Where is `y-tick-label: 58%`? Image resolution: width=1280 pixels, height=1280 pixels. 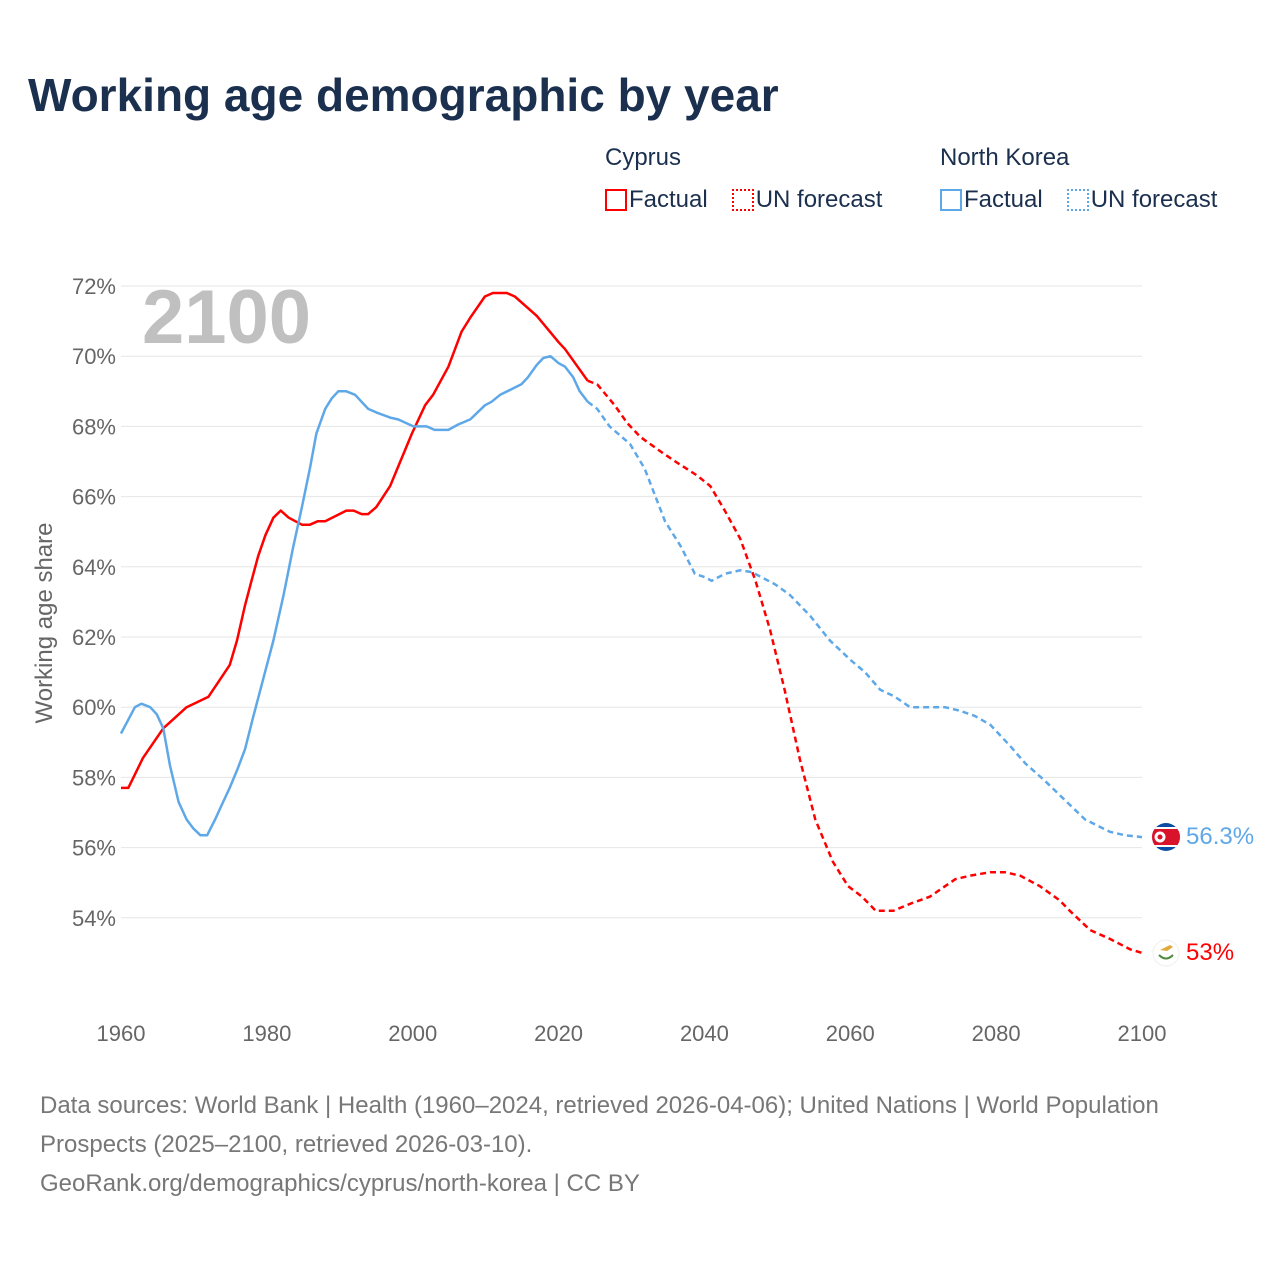
y-tick-label: 58% is located at coordinates (94, 777).